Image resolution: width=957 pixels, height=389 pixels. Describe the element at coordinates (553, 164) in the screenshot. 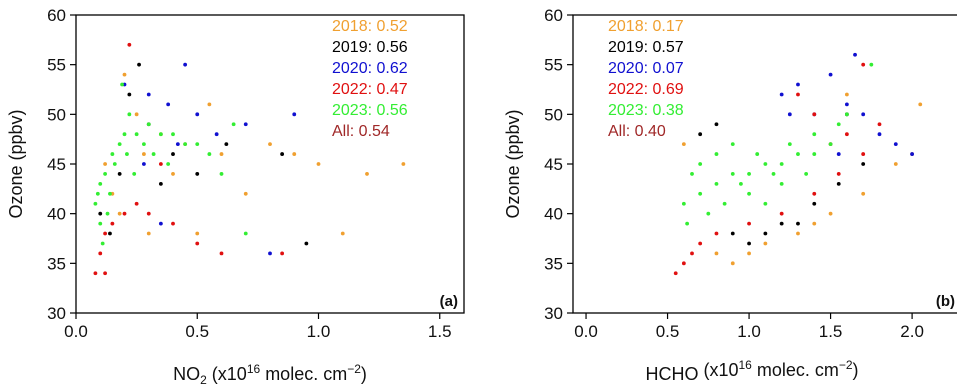

I see `y-tick-label: 45` at that location.